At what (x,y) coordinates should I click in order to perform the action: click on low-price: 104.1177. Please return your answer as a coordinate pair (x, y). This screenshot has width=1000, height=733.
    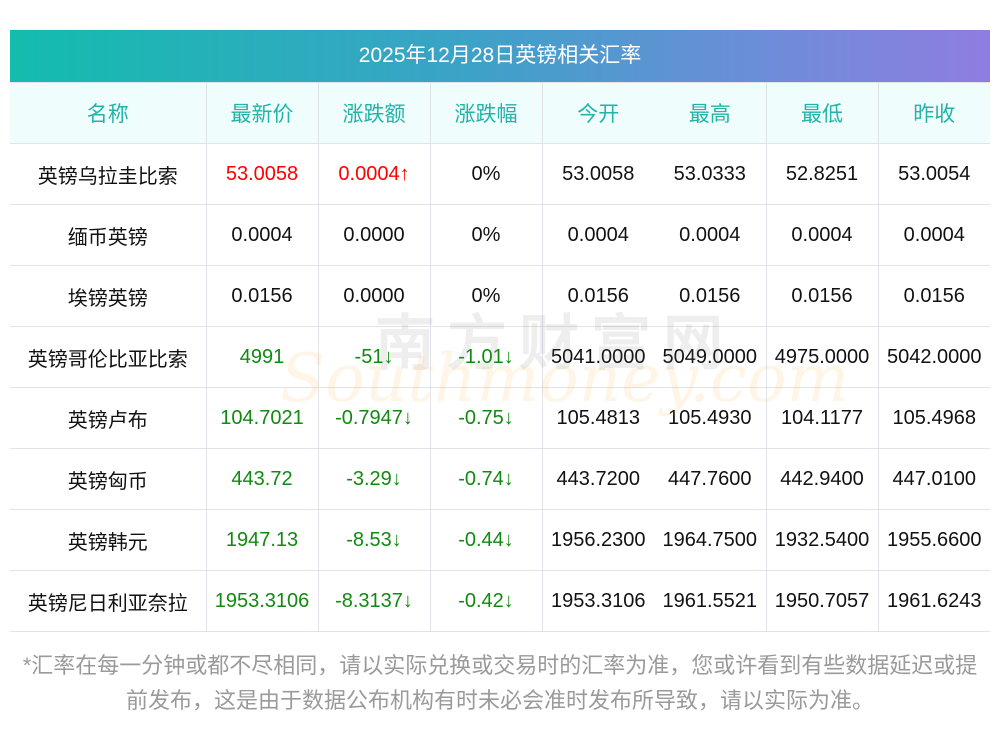
    Looking at the image, I should click on (822, 418).